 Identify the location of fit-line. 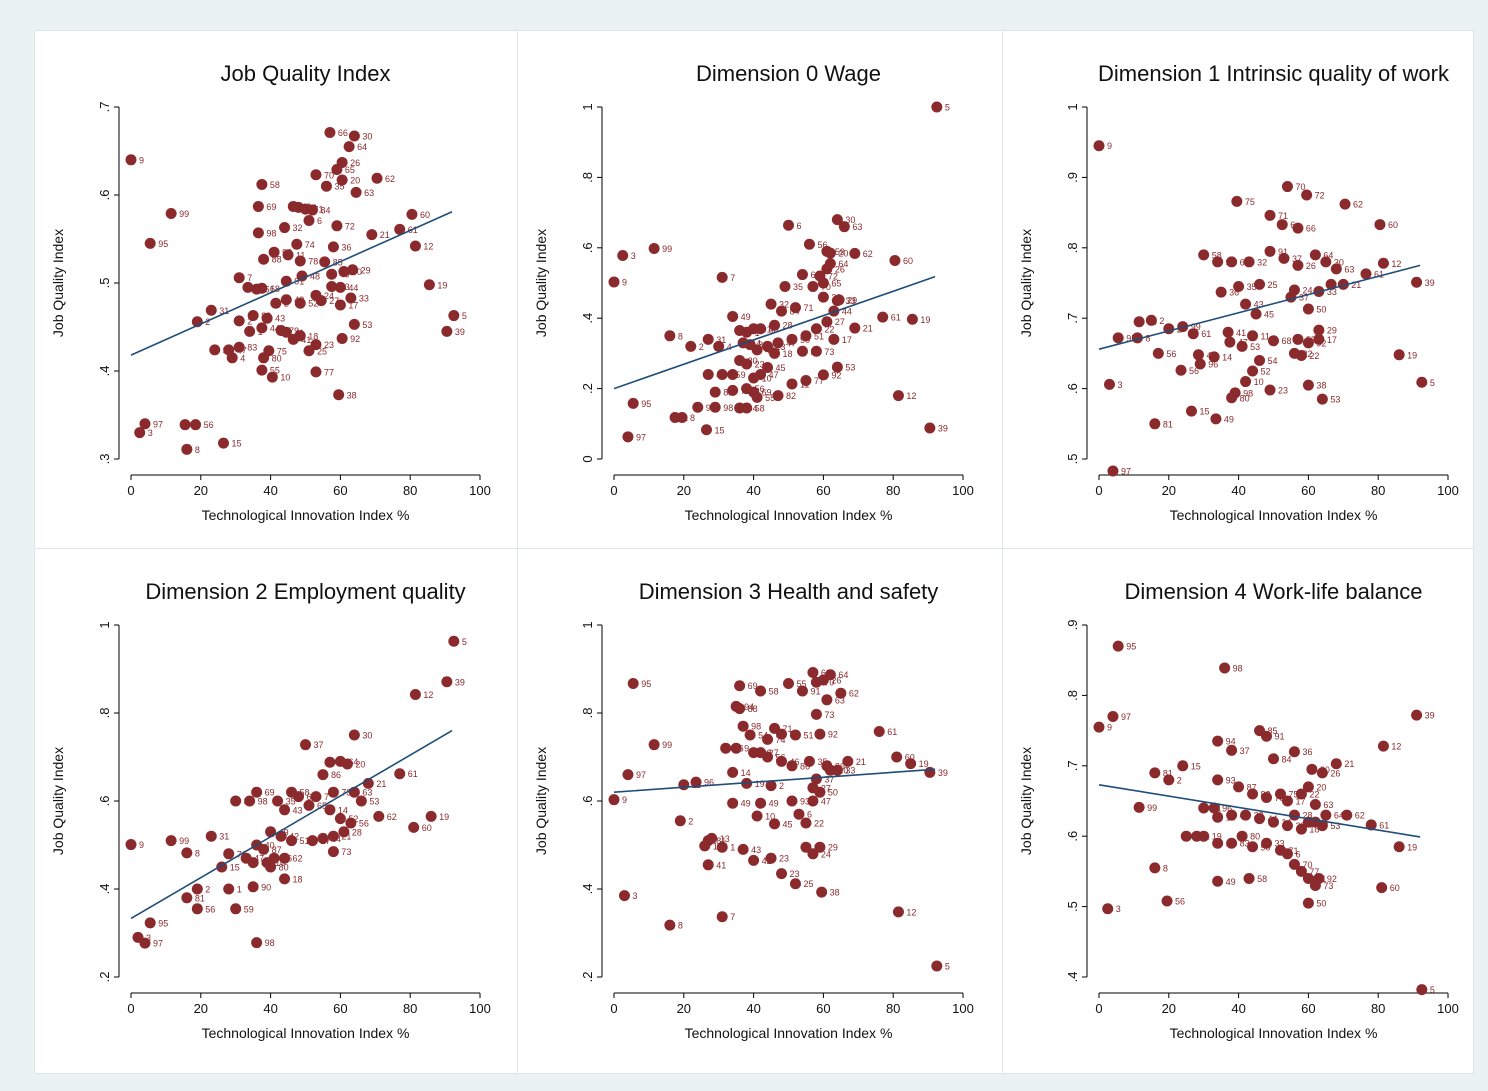
(774, 780).